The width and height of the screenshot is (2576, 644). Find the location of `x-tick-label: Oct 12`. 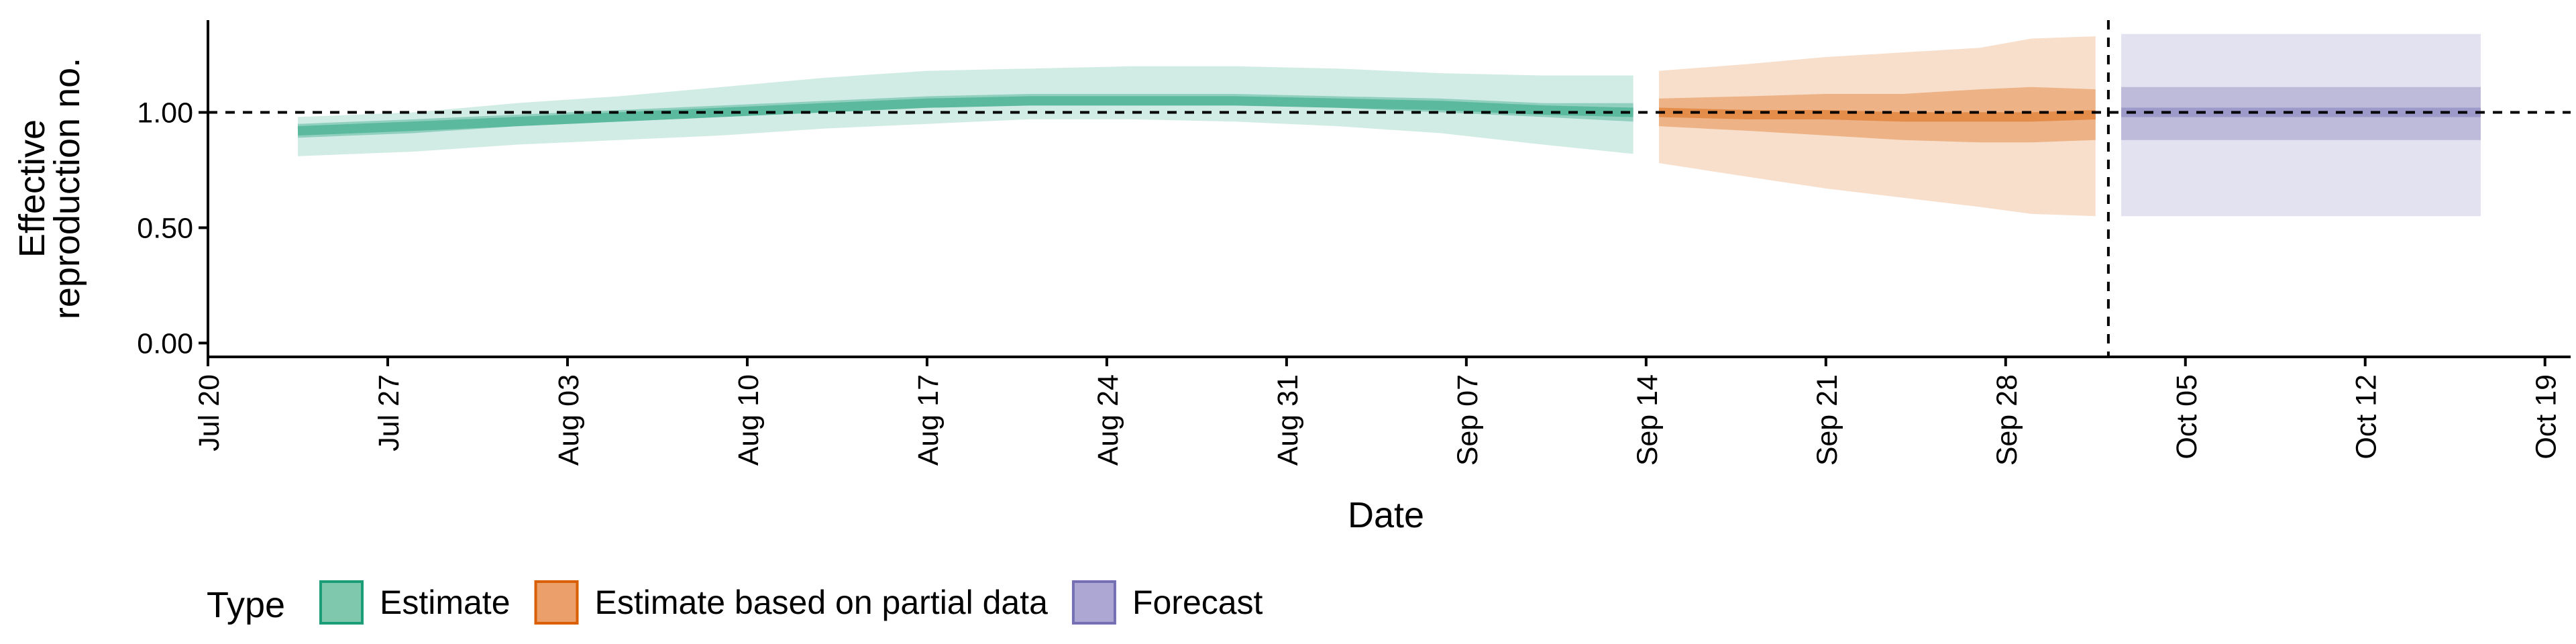

x-tick-label: Oct 12 is located at coordinates (2367, 417).